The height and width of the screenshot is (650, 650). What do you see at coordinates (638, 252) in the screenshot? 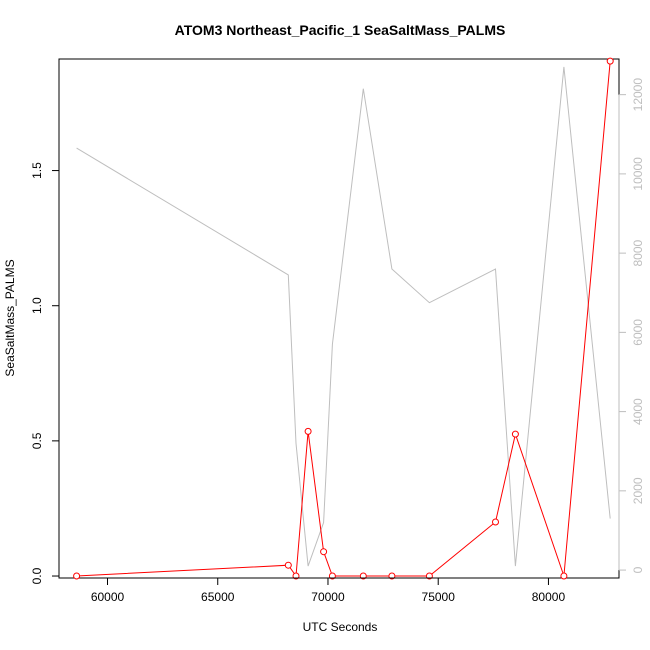
I see `y2-tick-label: 8000` at bounding box center [638, 252].